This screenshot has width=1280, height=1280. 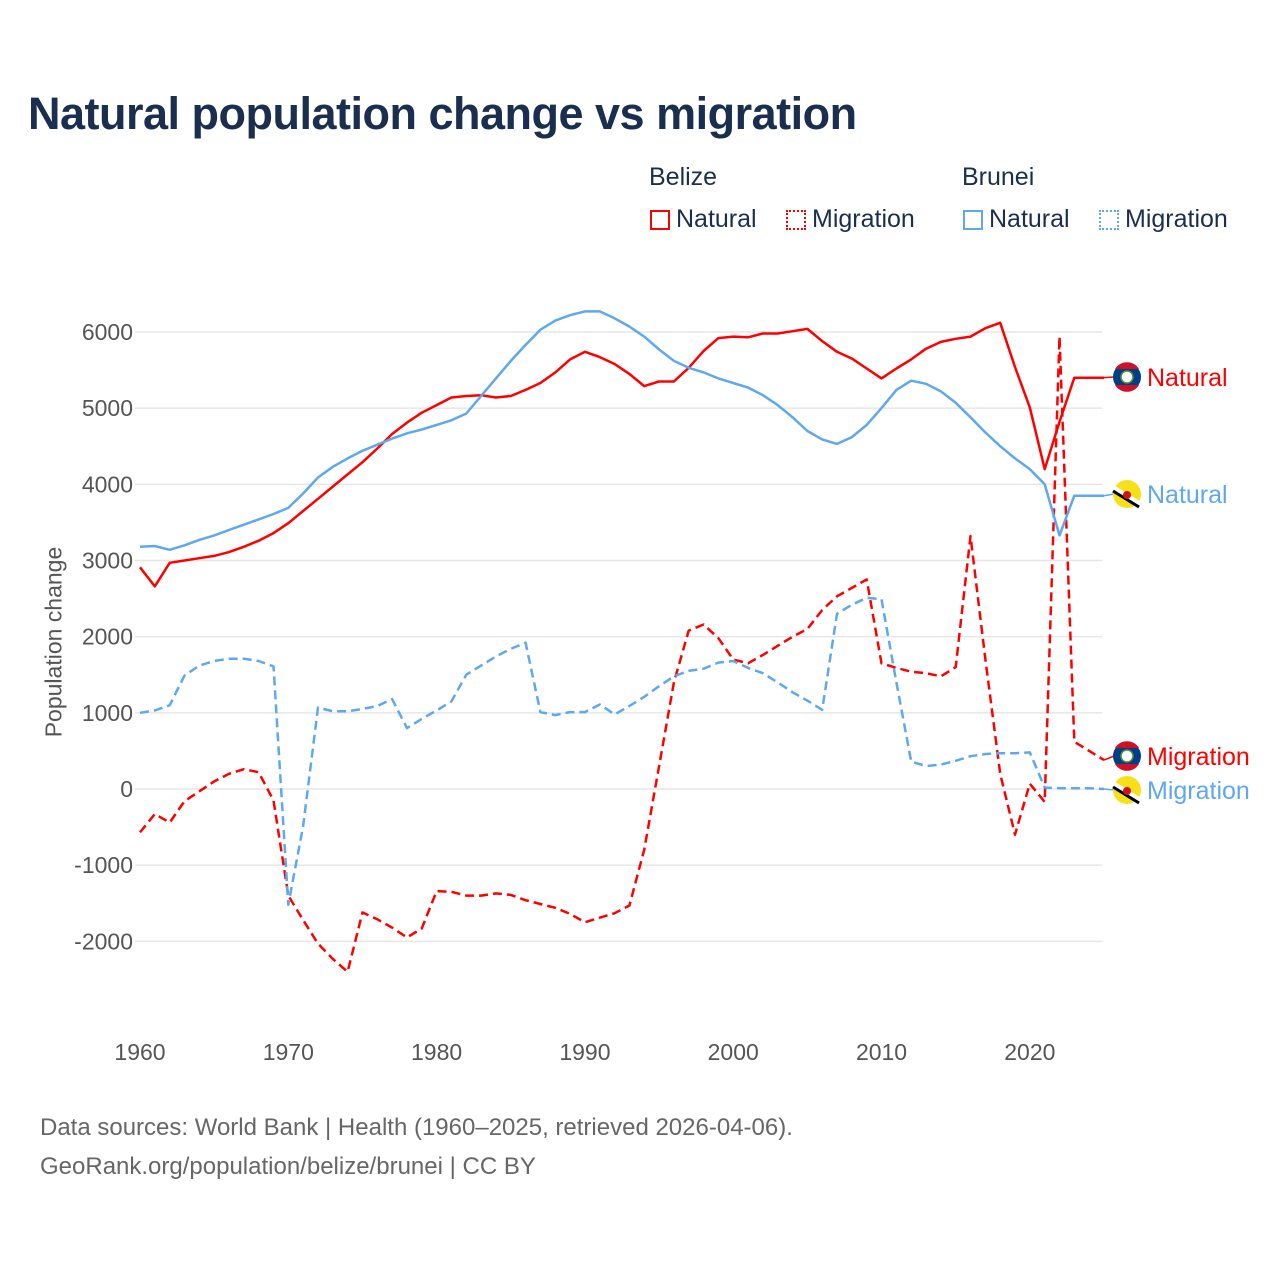 I want to click on legend-group-belize: Belize, so click(x=683, y=177).